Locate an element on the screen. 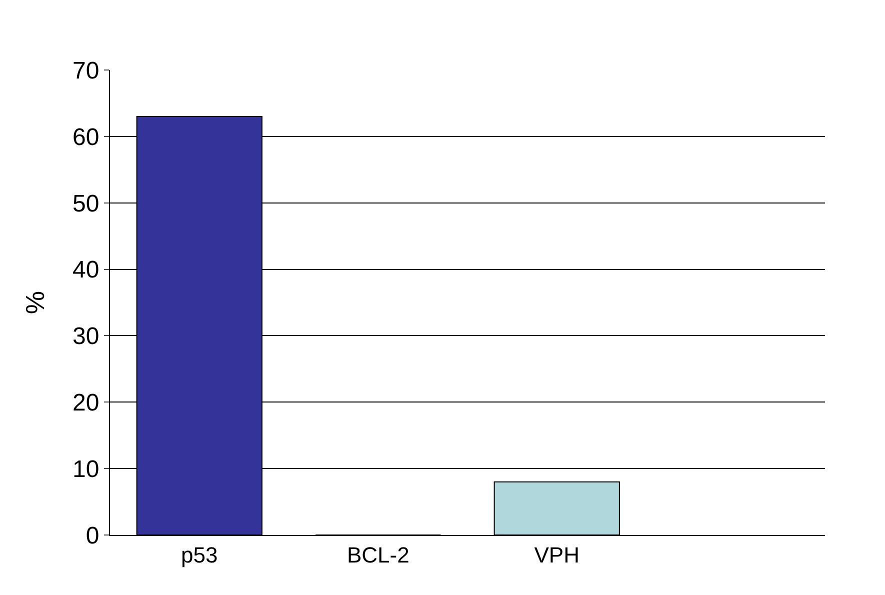 The height and width of the screenshot is (595, 885). x-tick-label: p53 is located at coordinates (199, 555).